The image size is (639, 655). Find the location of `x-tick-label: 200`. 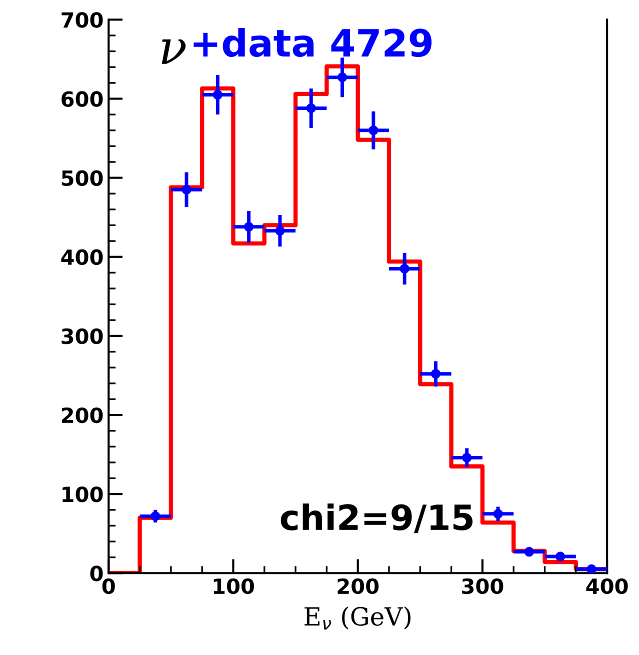

x-tick-label: 200 is located at coordinates (358, 586).